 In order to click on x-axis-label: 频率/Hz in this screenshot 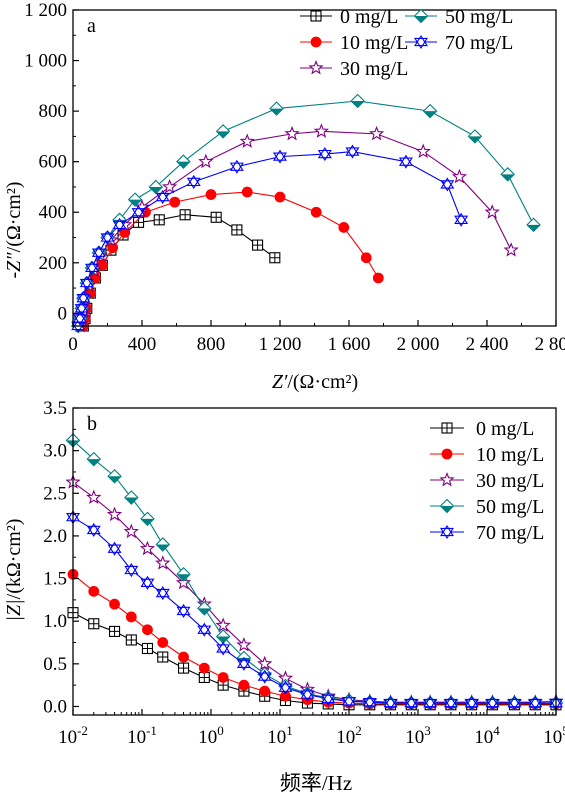, I will do `click(316, 783)`.